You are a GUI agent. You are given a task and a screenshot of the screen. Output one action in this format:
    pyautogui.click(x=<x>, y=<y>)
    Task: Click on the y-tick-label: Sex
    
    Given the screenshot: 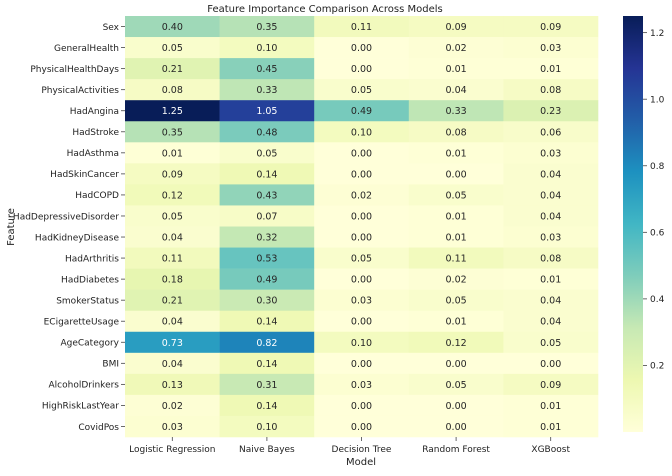 What is the action you would take?
    pyautogui.click(x=111, y=28)
    